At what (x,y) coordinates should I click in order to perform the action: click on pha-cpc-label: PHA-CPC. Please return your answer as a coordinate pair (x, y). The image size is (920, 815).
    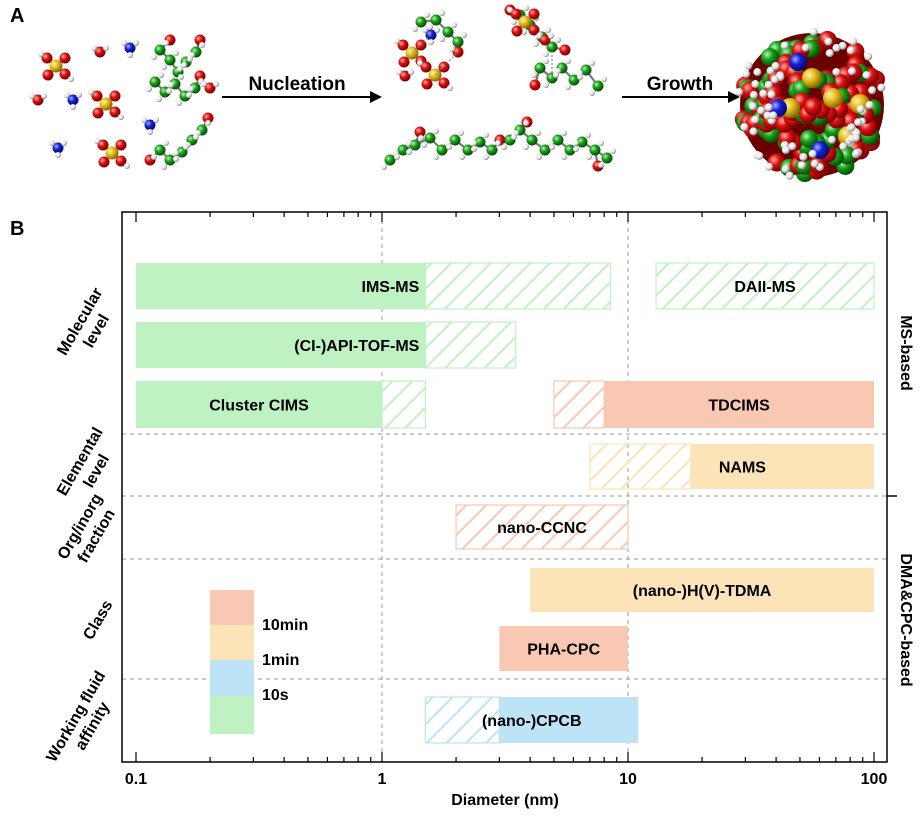
    Looking at the image, I should click on (563, 650).